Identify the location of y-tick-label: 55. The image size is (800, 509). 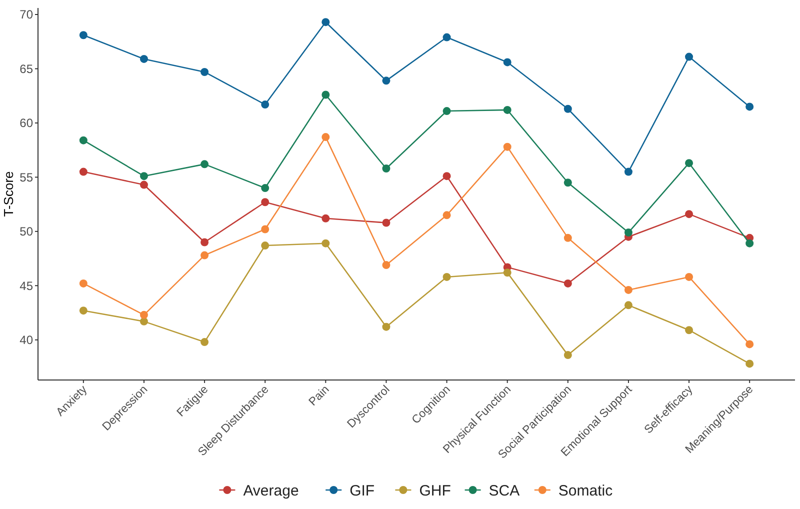
(27, 177).